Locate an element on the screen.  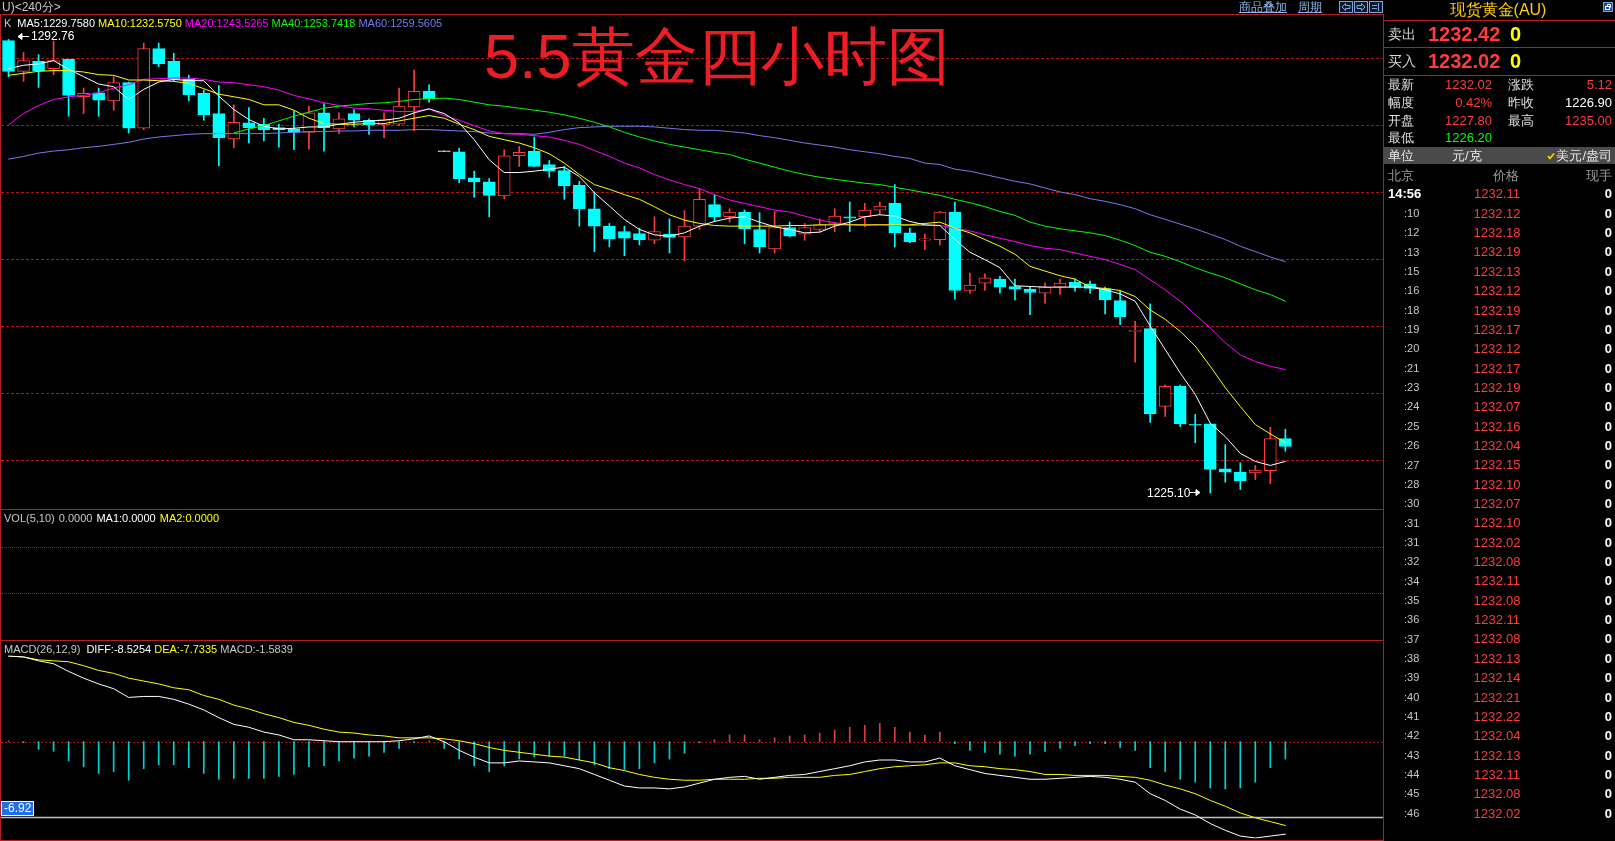
text: 1232.18 is located at coordinates (1497, 233).